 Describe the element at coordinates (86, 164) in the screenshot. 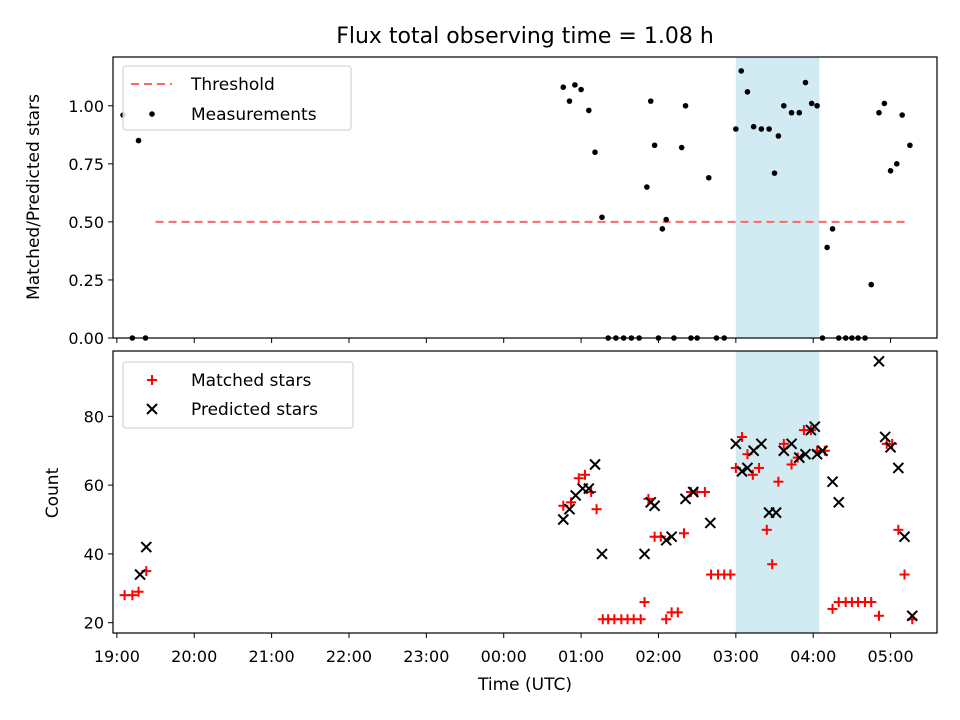

I see `top-y-tick-label: 0.75` at that location.